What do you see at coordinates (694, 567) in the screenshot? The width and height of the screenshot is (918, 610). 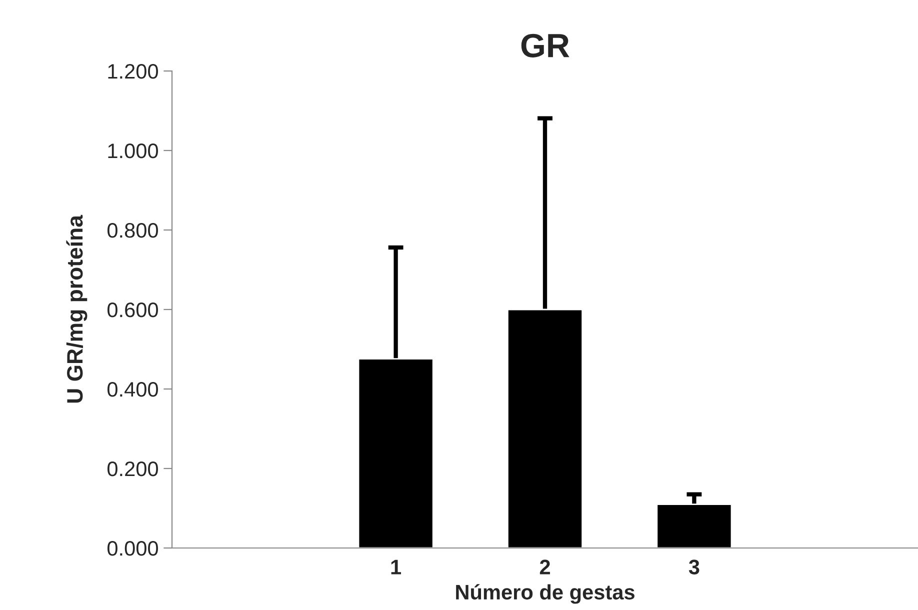 I see `x-tick-label: 3` at bounding box center [694, 567].